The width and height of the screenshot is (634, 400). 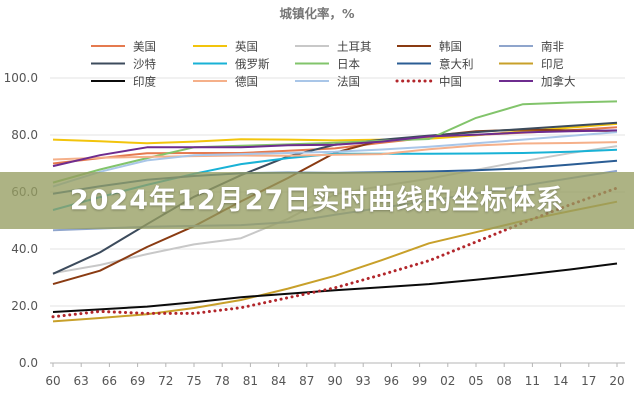 What do you see at coordinates (193, 381) in the screenshot?
I see `x-tick-label-5: 75` at bounding box center [193, 381].